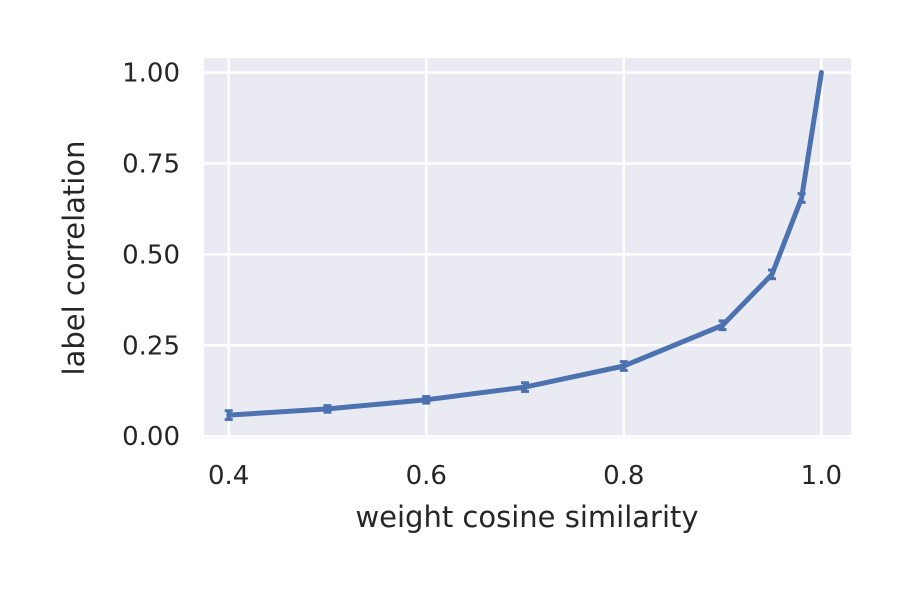  I want to click on y-tick-labels: 0.00 0.25 0.50 0.75 1.00, so click(151, 256).